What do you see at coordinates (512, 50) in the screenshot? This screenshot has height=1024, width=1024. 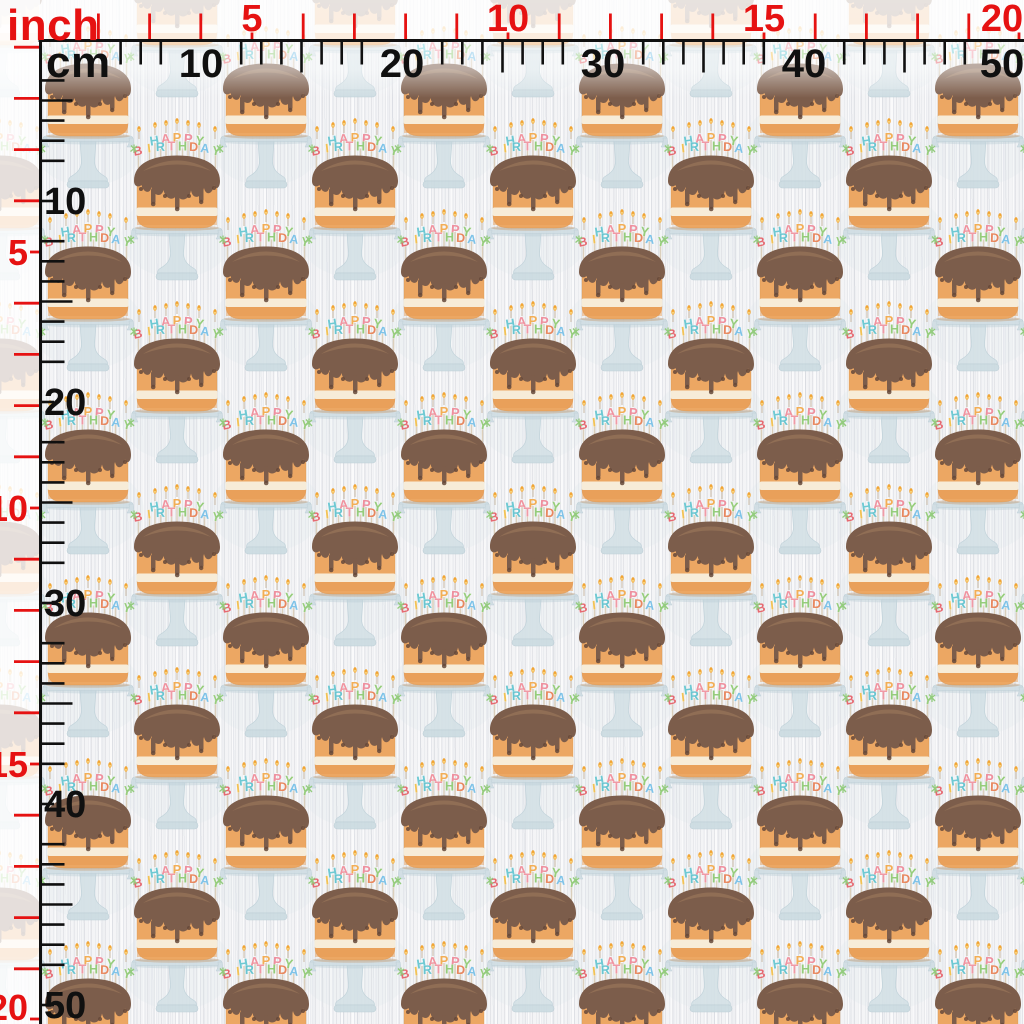 I see `top-ruler-wash` at bounding box center [512, 50].